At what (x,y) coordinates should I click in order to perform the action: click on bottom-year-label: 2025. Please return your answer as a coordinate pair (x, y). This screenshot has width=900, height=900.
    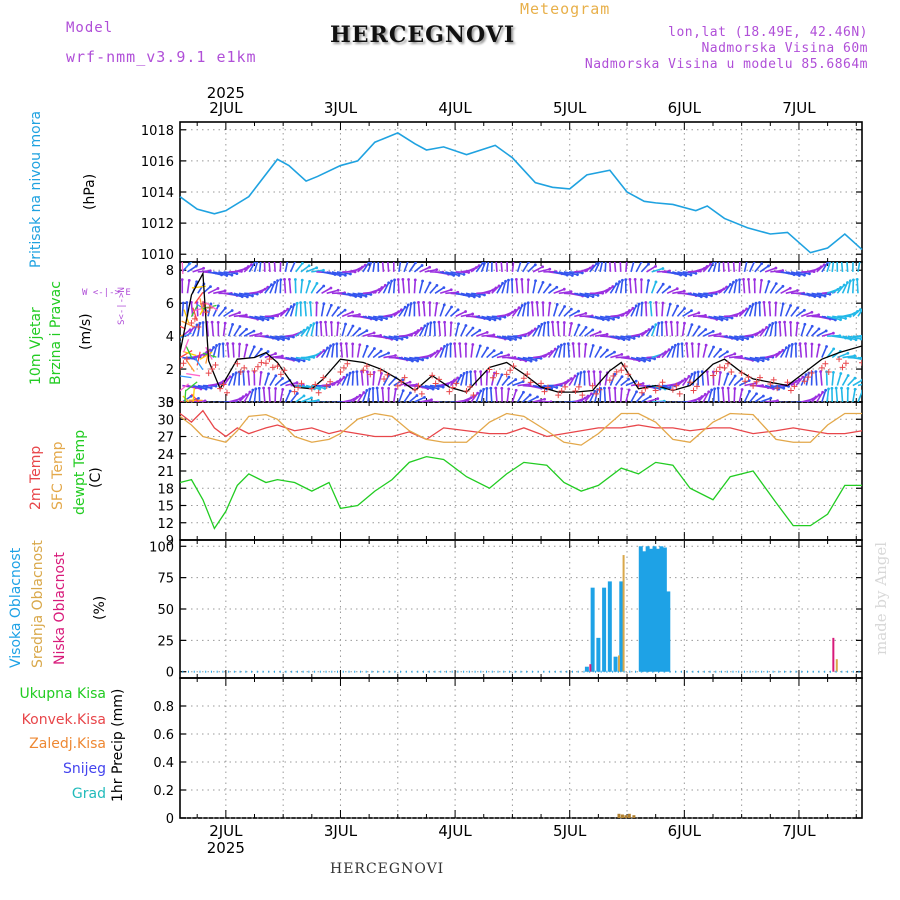
    Looking at the image, I should click on (226, 848).